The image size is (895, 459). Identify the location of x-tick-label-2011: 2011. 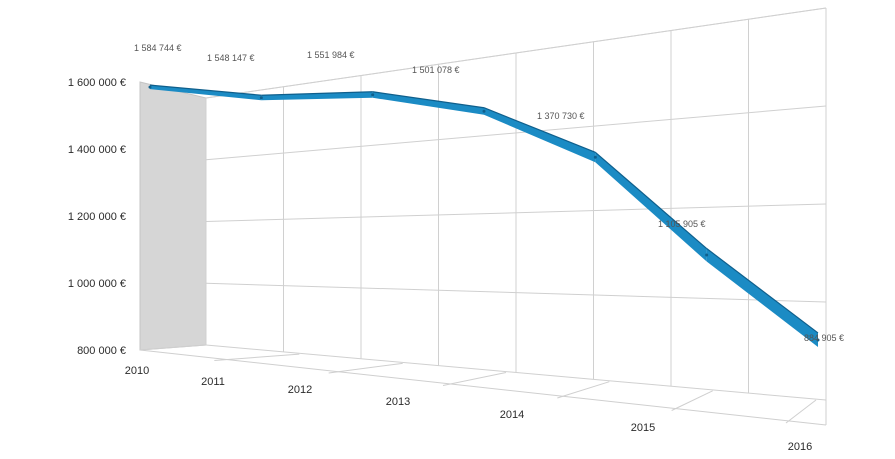
(213, 382).